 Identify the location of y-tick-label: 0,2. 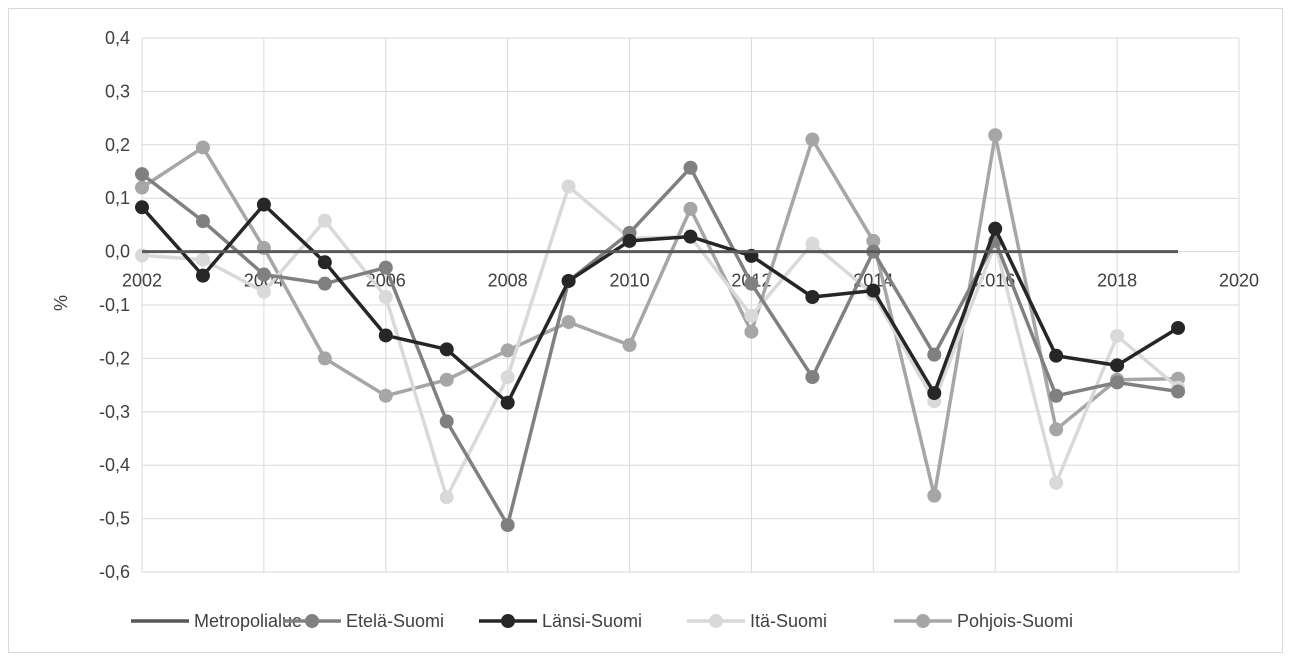
(117, 145).